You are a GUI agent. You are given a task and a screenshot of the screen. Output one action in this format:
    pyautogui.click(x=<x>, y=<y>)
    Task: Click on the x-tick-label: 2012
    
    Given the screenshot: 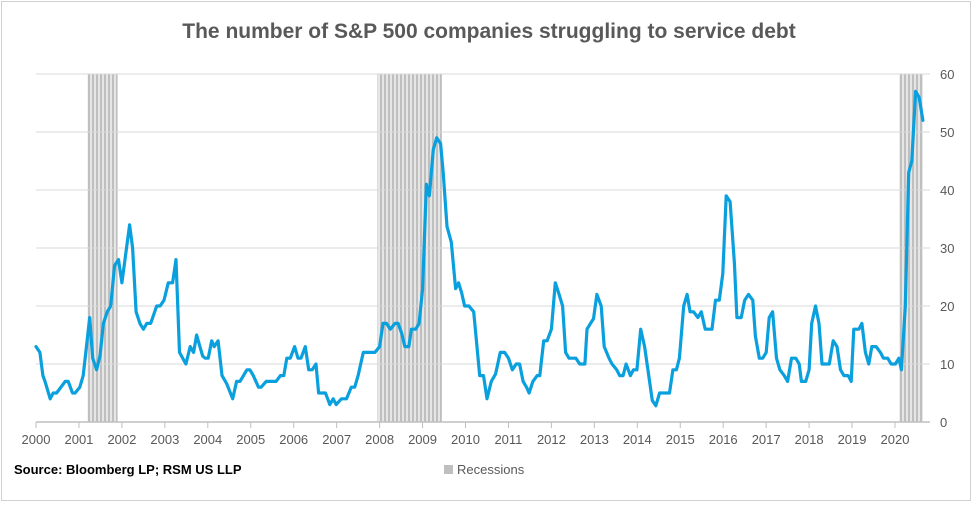 What is the action you would take?
    pyautogui.click(x=551, y=439)
    